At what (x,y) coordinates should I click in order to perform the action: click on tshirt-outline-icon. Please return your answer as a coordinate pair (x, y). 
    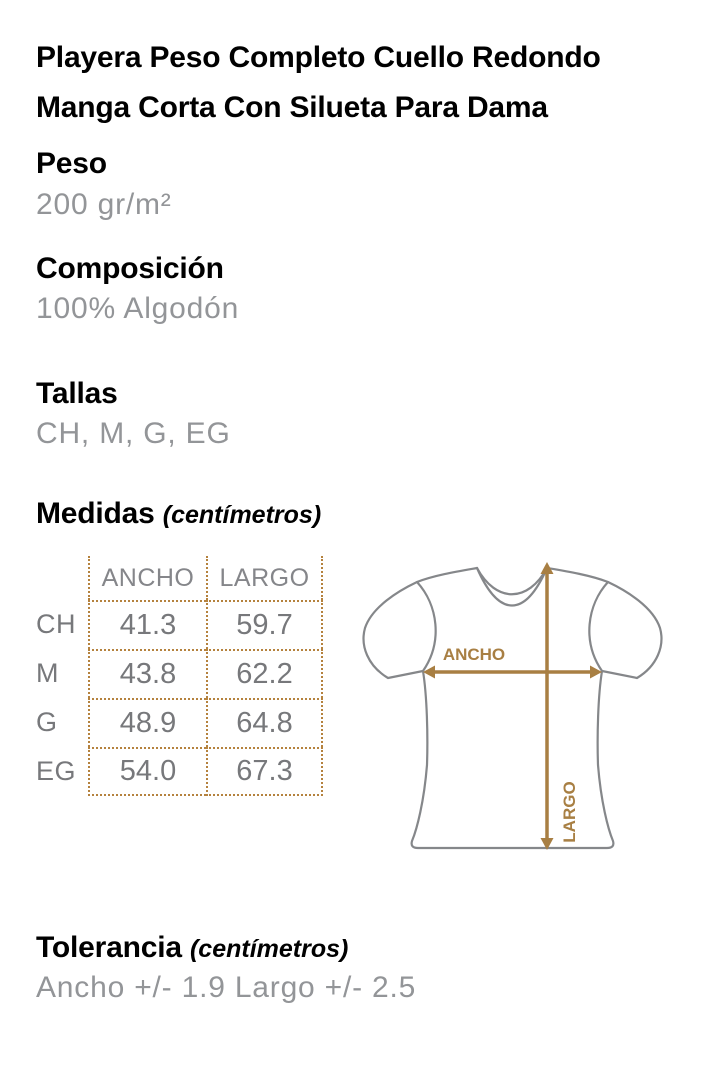
    Looking at the image, I should click on (512, 708).